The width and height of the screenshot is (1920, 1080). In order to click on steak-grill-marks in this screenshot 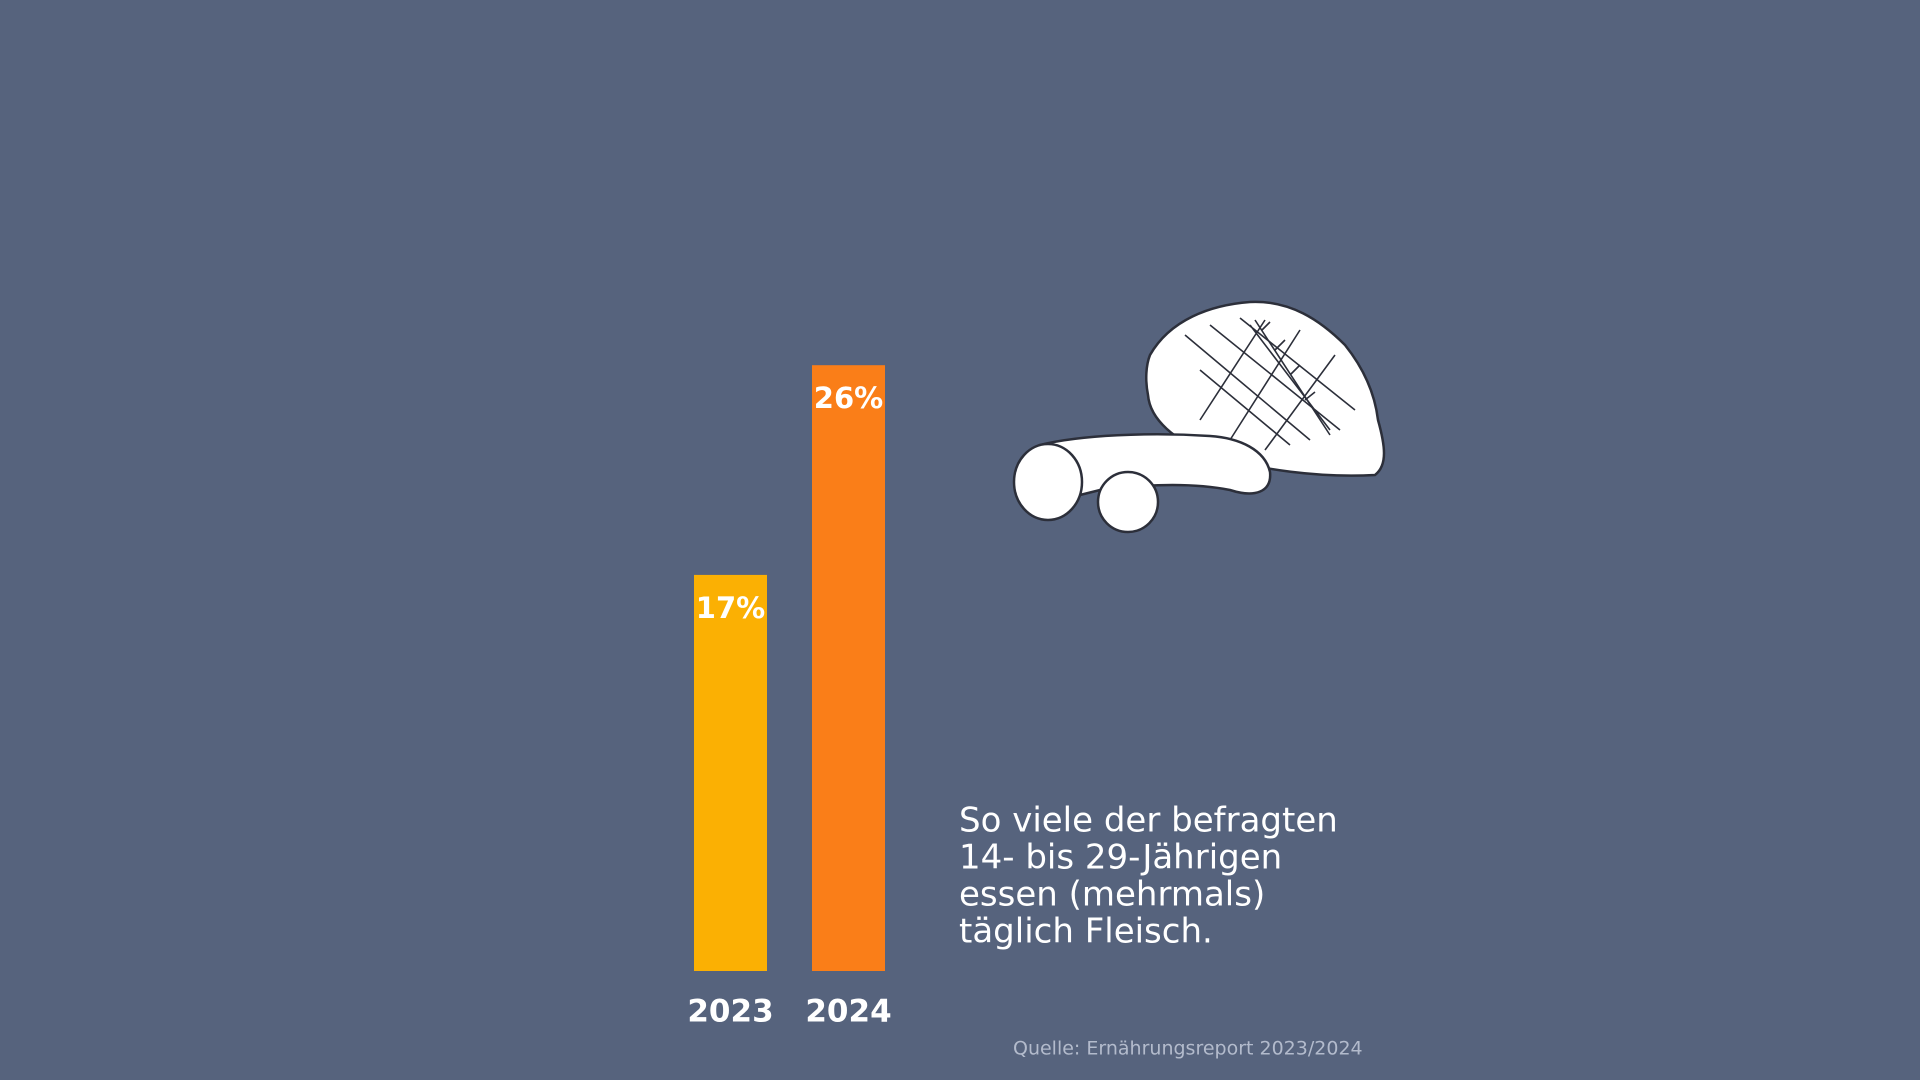, I will do `click(1270, 384)`.